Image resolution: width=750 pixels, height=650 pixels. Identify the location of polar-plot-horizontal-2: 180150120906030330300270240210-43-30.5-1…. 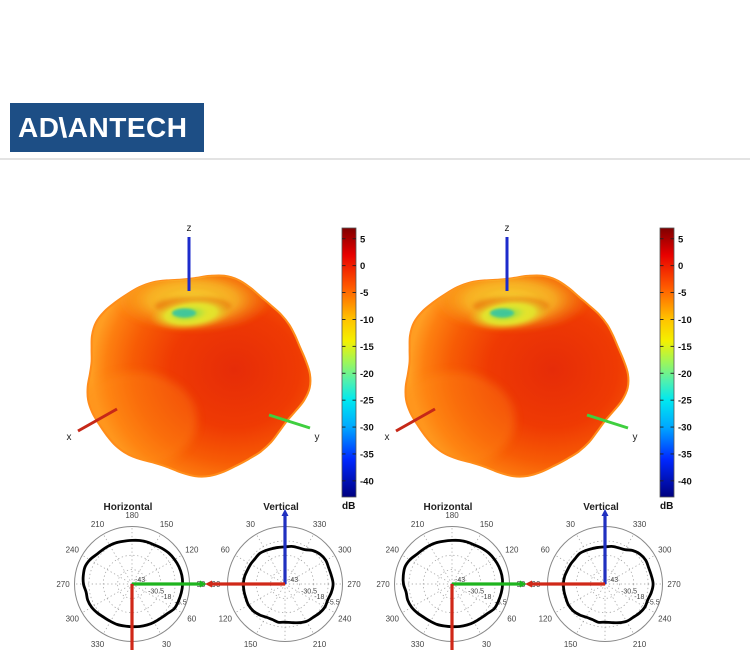
(451, 576).